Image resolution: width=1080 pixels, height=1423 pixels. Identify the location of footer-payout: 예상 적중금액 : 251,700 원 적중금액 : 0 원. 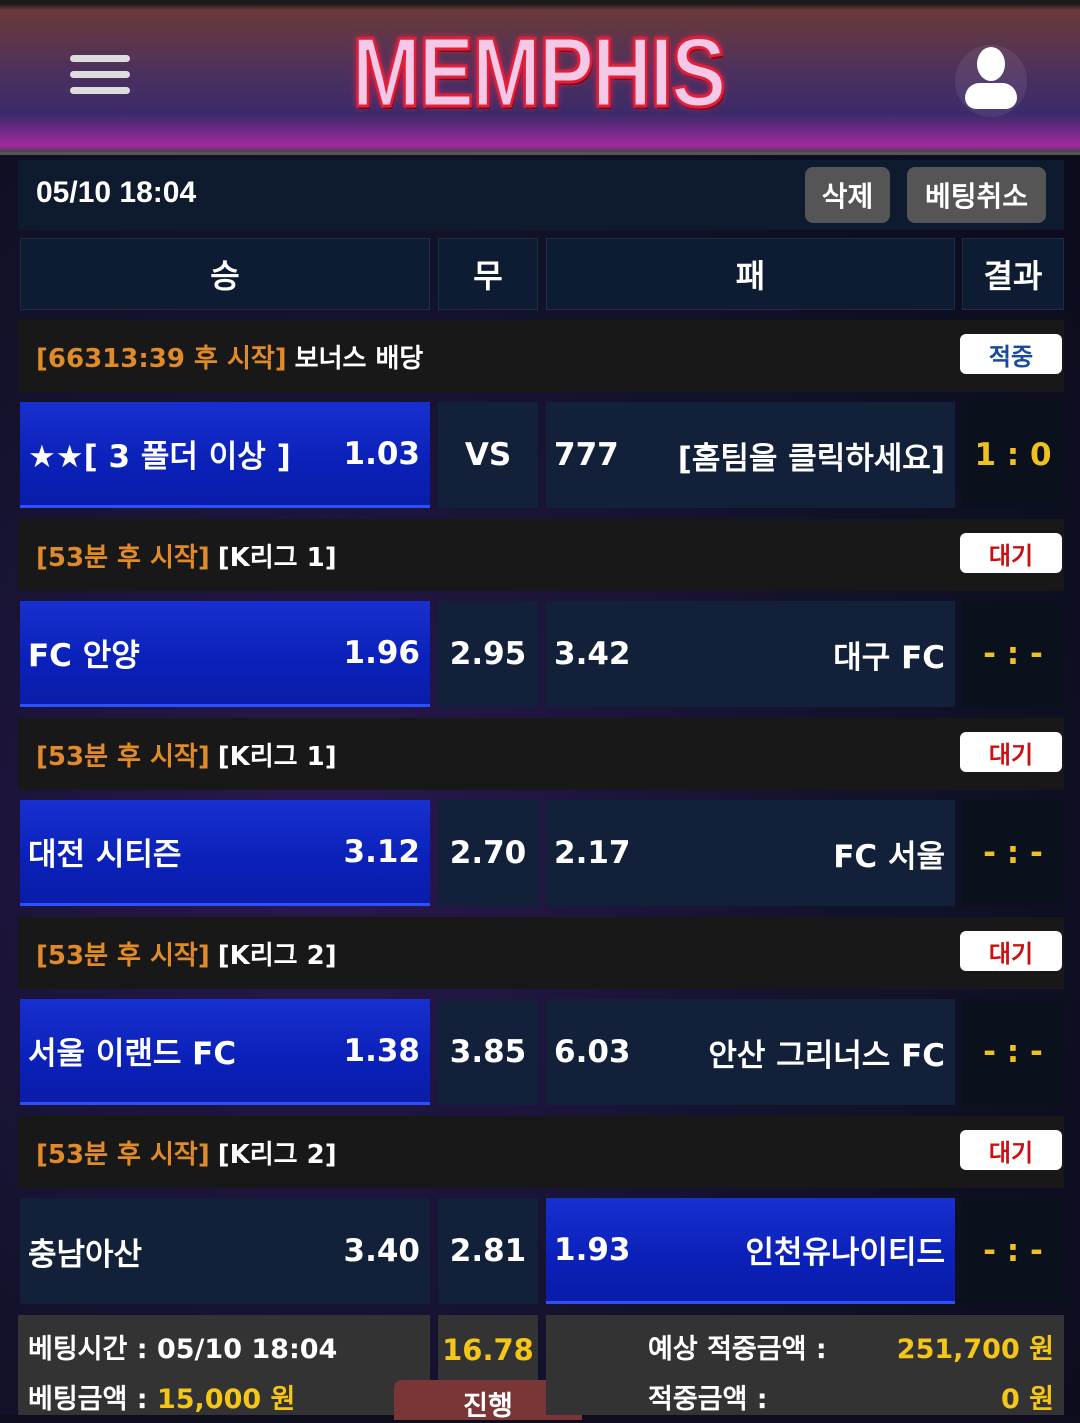
(805, 1365).